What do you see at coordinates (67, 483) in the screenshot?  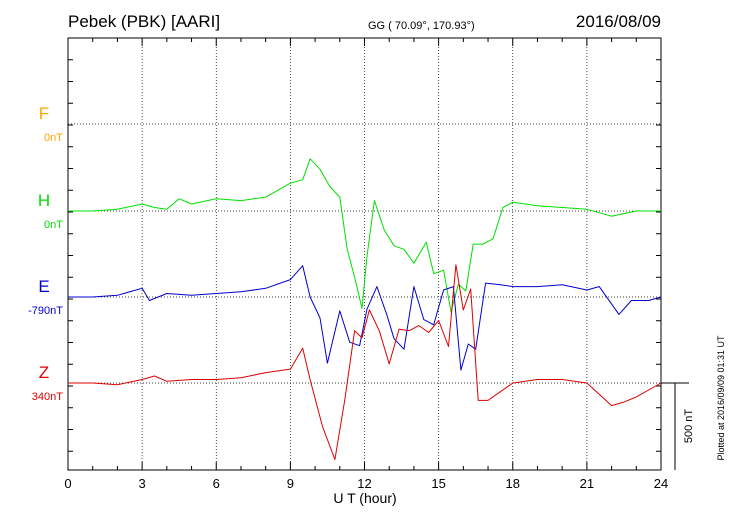 I see `x-tick-label: 0` at bounding box center [67, 483].